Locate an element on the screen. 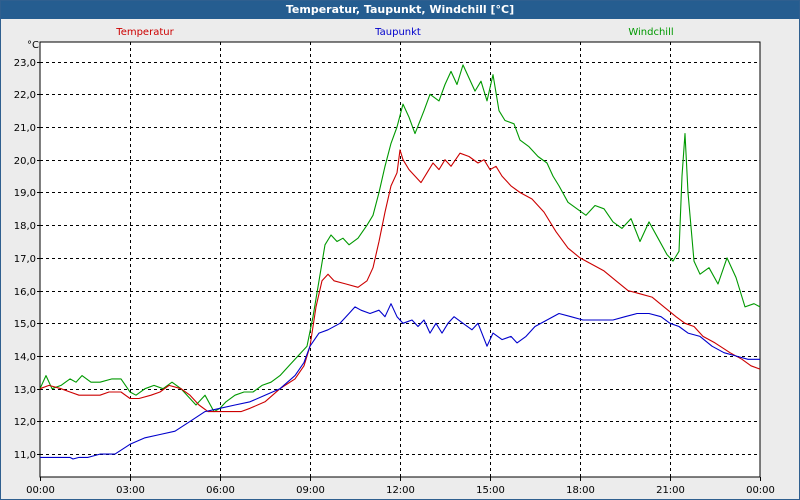 The height and width of the screenshot is (500, 800). legend-entry: Windchill is located at coordinates (650, 32).